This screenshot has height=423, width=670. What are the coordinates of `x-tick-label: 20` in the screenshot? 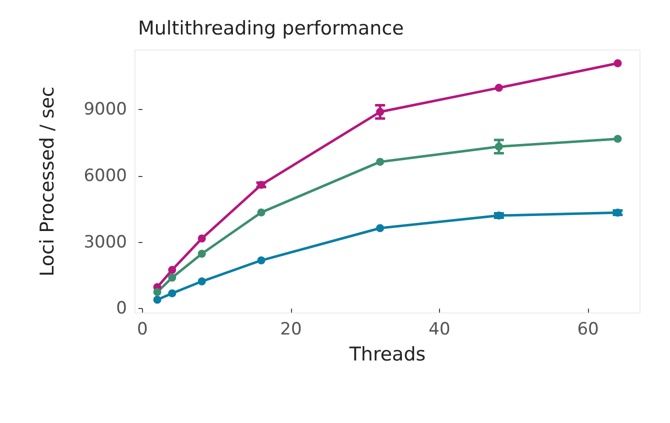 It's located at (291, 330).